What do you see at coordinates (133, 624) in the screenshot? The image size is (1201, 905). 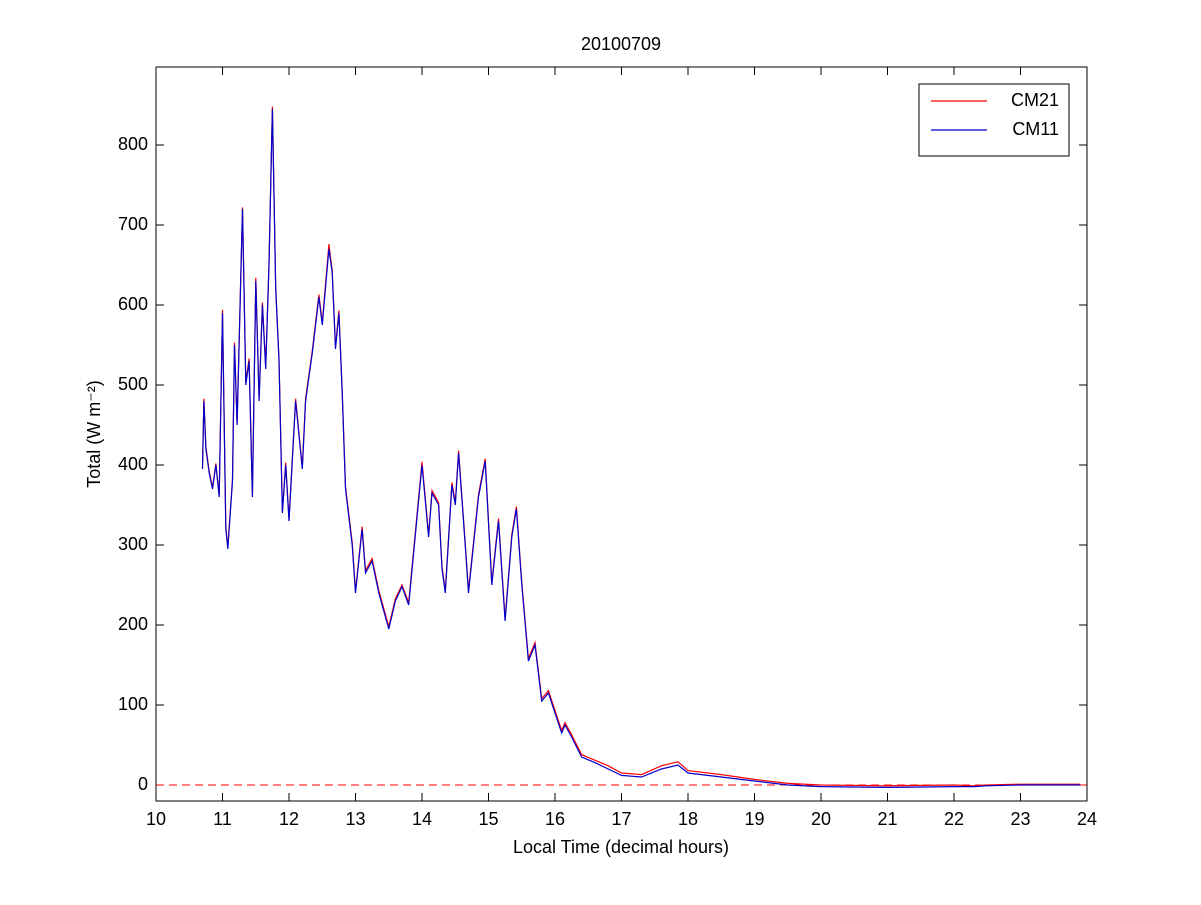 I see `y-tick-label: 200` at bounding box center [133, 624].